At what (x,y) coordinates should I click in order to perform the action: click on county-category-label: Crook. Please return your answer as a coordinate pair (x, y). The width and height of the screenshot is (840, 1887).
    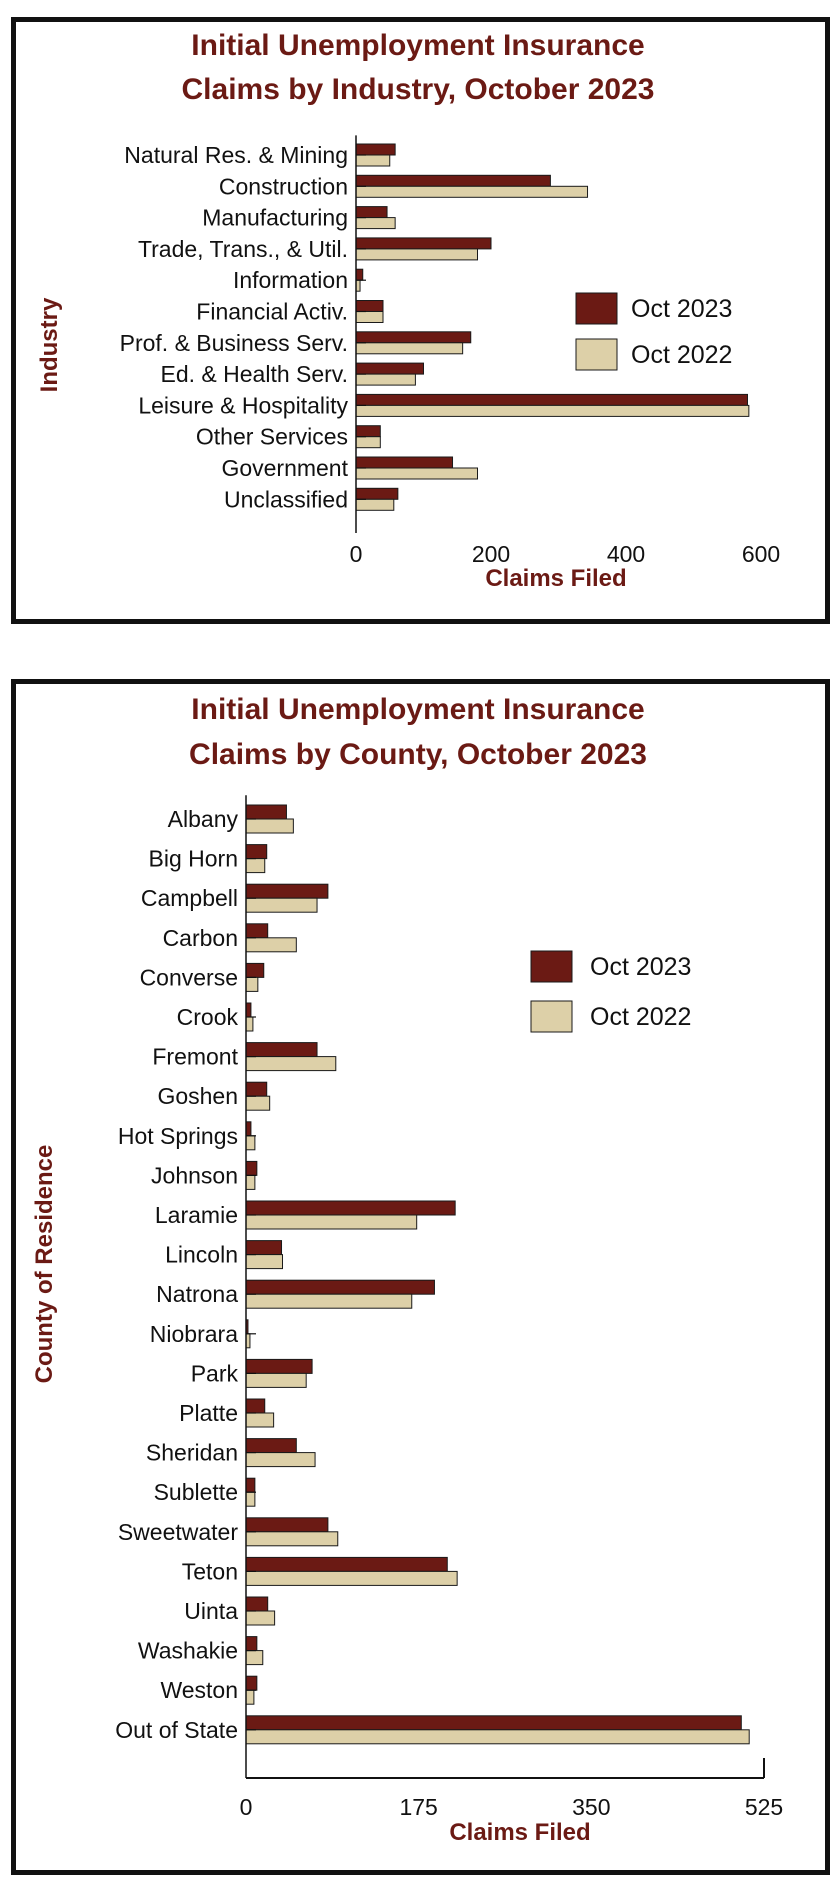
    Looking at the image, I should click on (208, 1017).